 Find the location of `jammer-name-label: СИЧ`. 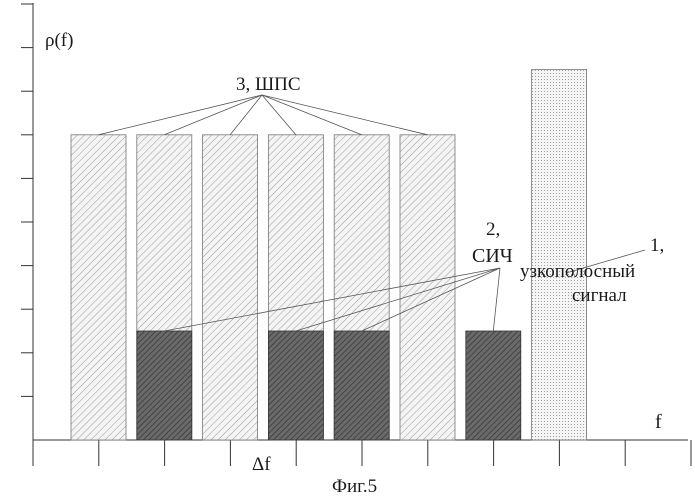

jammer-name-label: СИЧ is located at coordinates (492, 256).